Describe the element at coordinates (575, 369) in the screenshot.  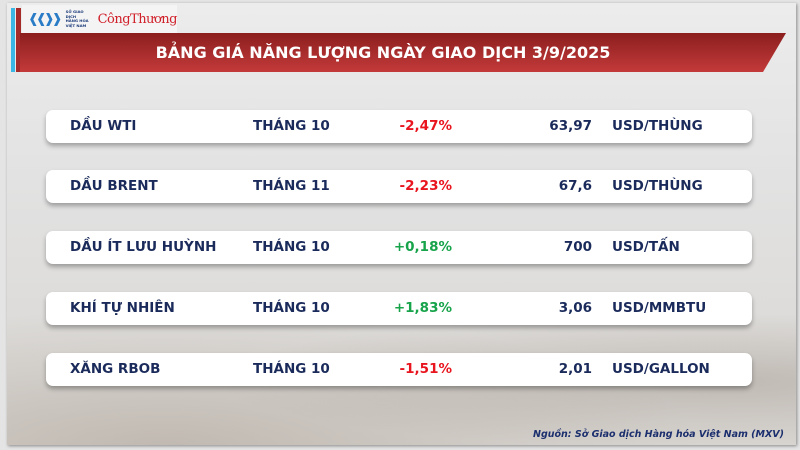
I see `price-value: 2,01` at that location.